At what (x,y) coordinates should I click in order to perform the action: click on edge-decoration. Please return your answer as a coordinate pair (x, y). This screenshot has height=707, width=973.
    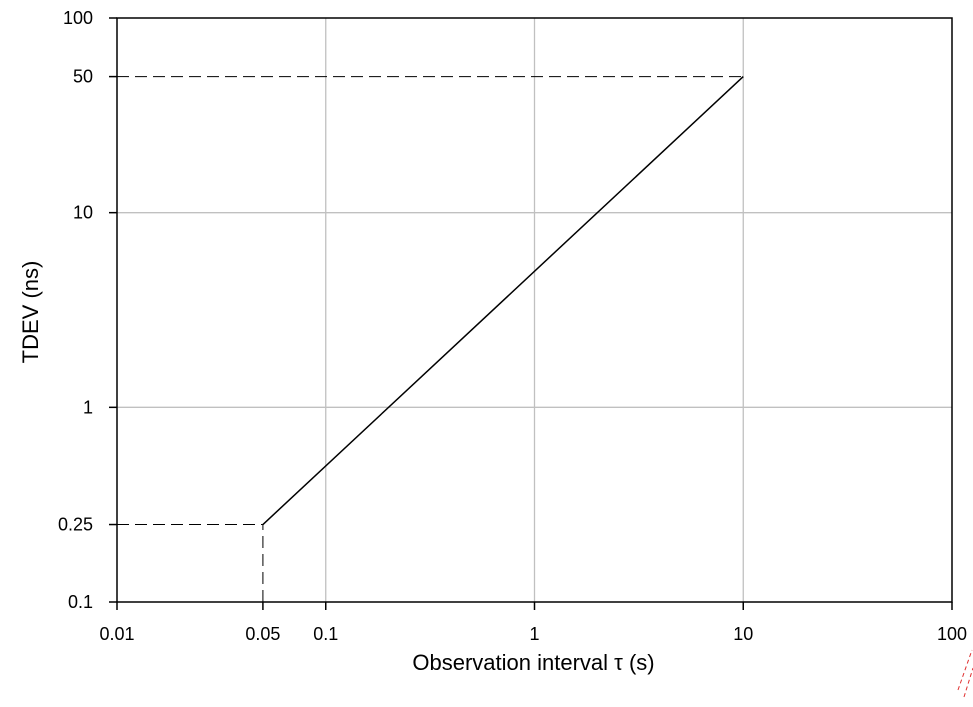
    Looking at the image, I should click on (965, 673).